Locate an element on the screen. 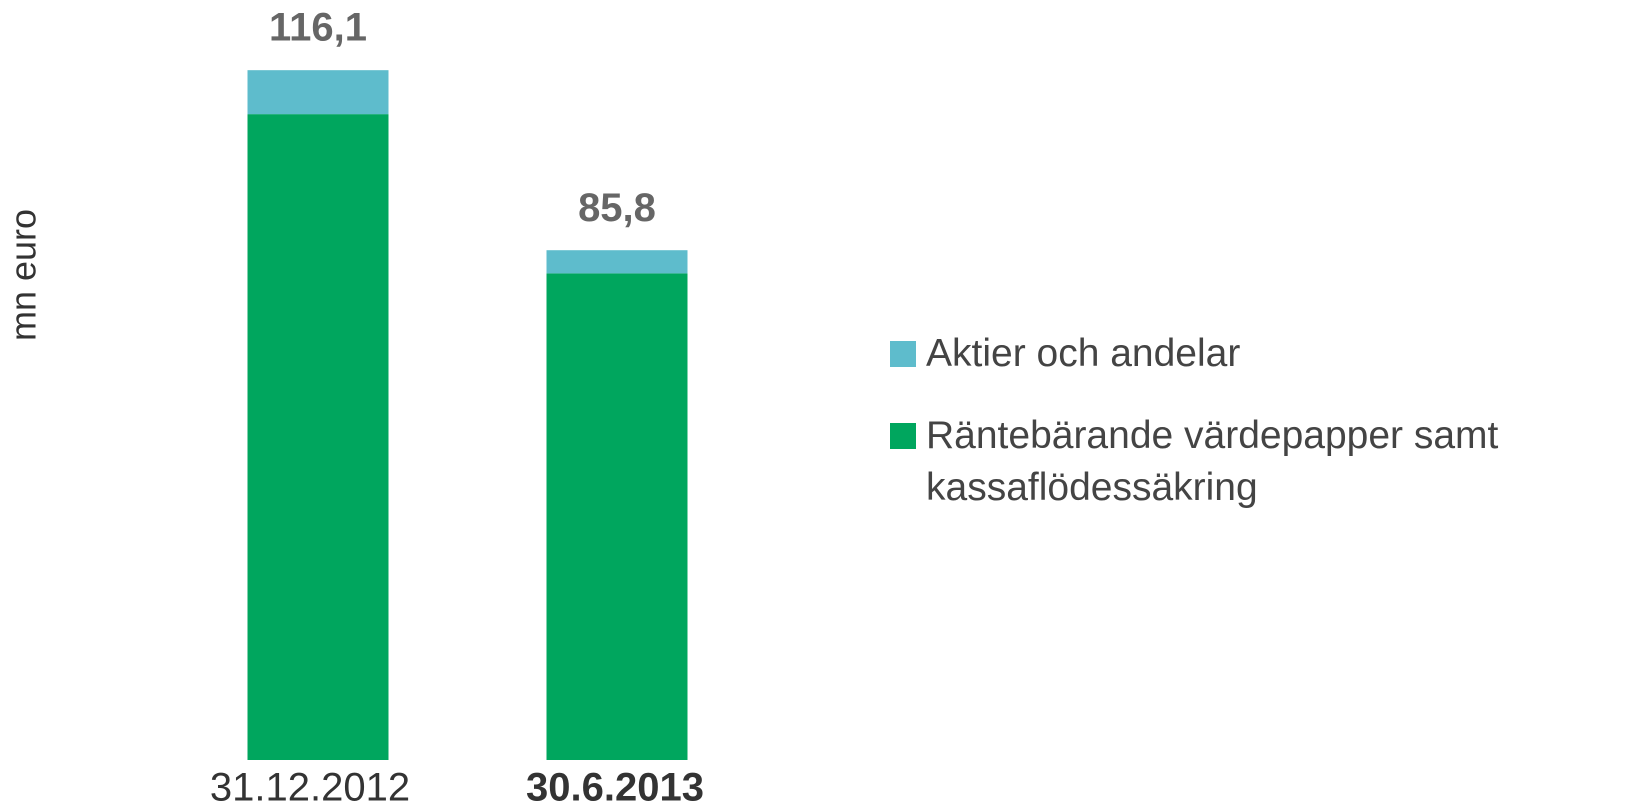 The image size is (1645, 807). x-tick-label: 30.6.2013 is located at coordinates (615, 786).